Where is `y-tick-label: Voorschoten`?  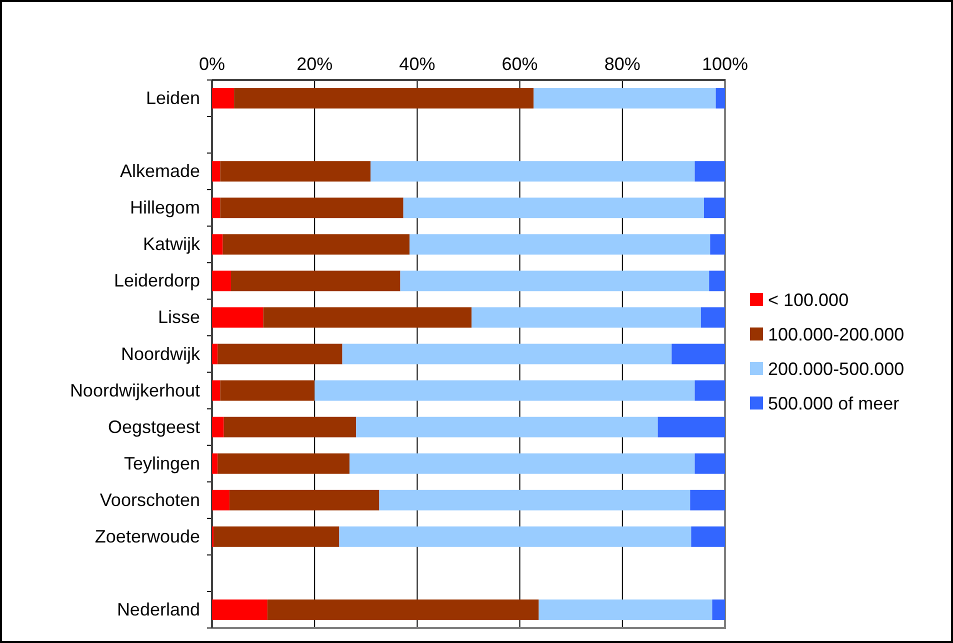 y-tick-label: Voorschoten is located at coordinates (150, 500).